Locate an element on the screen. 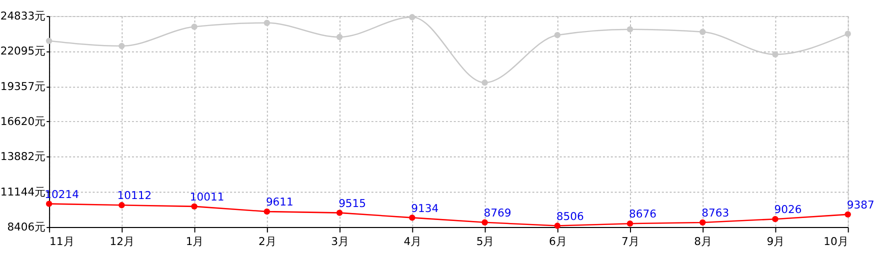 The image size is (892, 270). x-tick-label: 8月 is located at coordinates (703, 241).